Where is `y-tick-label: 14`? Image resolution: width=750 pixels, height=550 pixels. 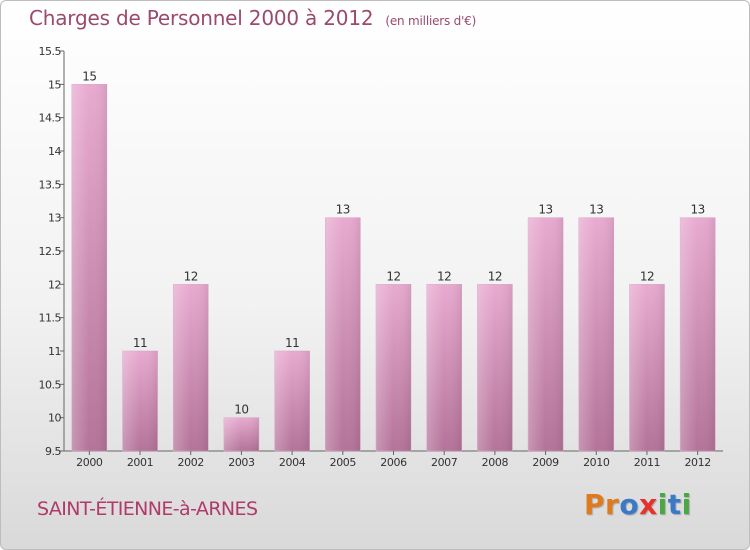 y-tick-label: 14 is located at coordinates (54, 151).